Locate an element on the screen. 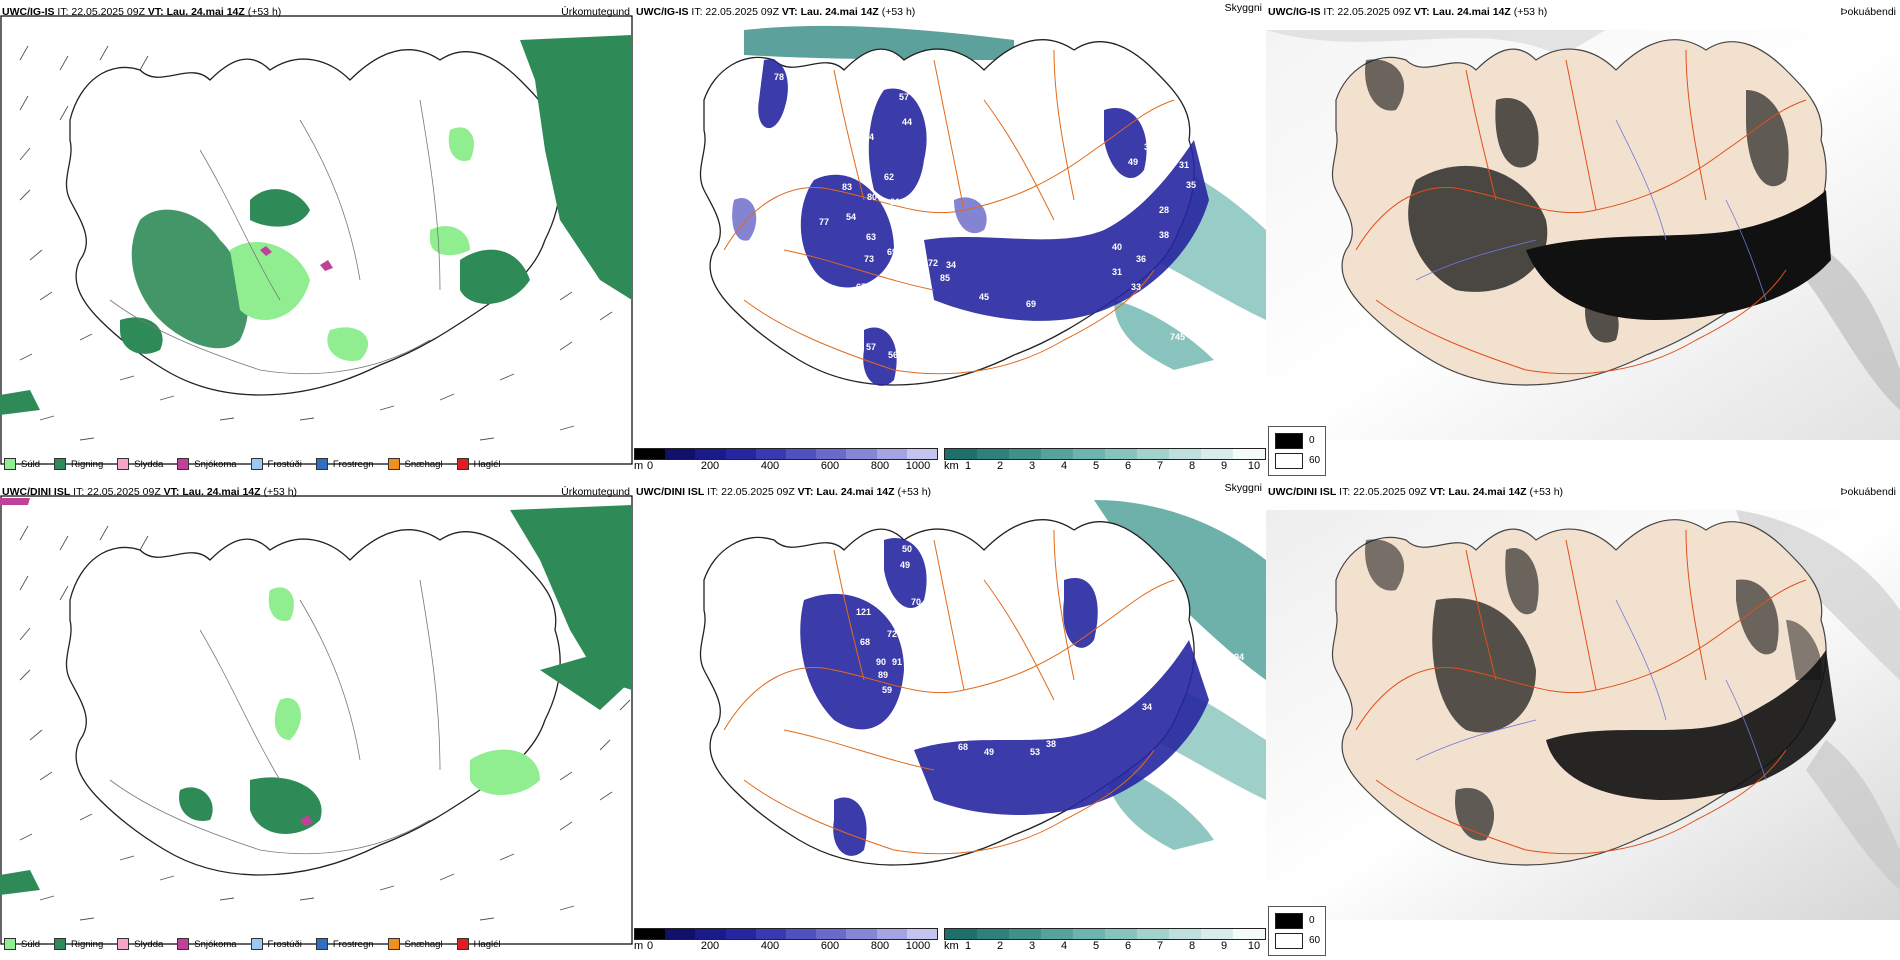 The image size is (1900, 960). ceiling-label: 75 is located at coordinates (941, 627).